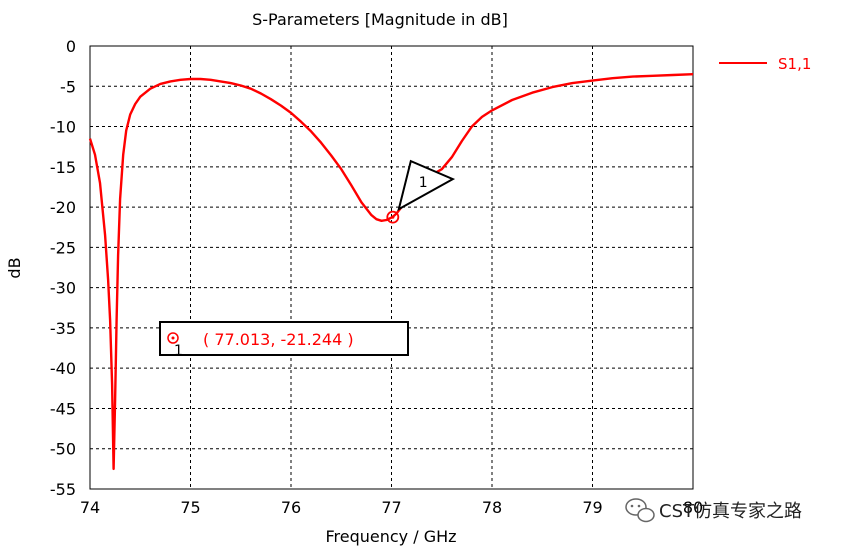 Image resolution: width=853 pixels, height=546 pixels. Describe the element at coordinates (693, 507) in the screenshot. I see `x-tick-label: 80` at that location.